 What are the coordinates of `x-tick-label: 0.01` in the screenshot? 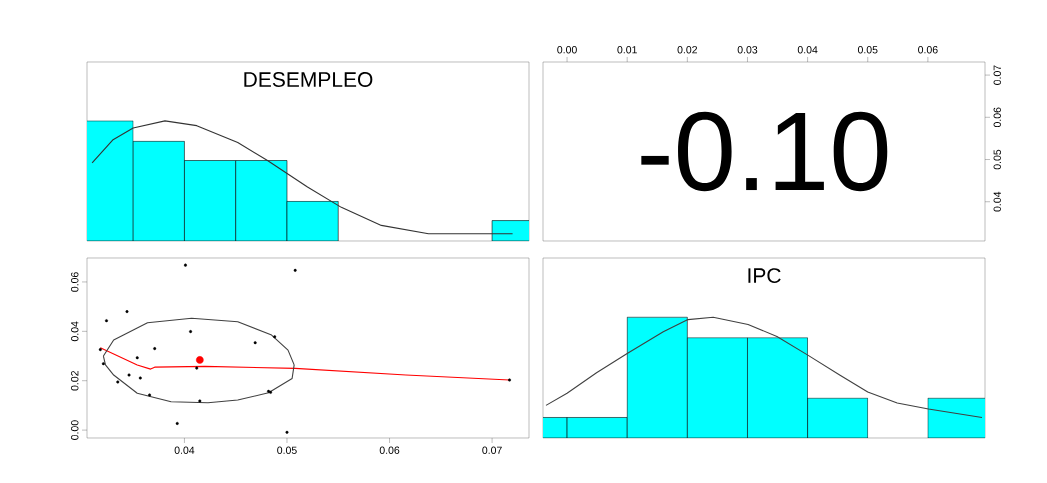 It's located at (627, 50).